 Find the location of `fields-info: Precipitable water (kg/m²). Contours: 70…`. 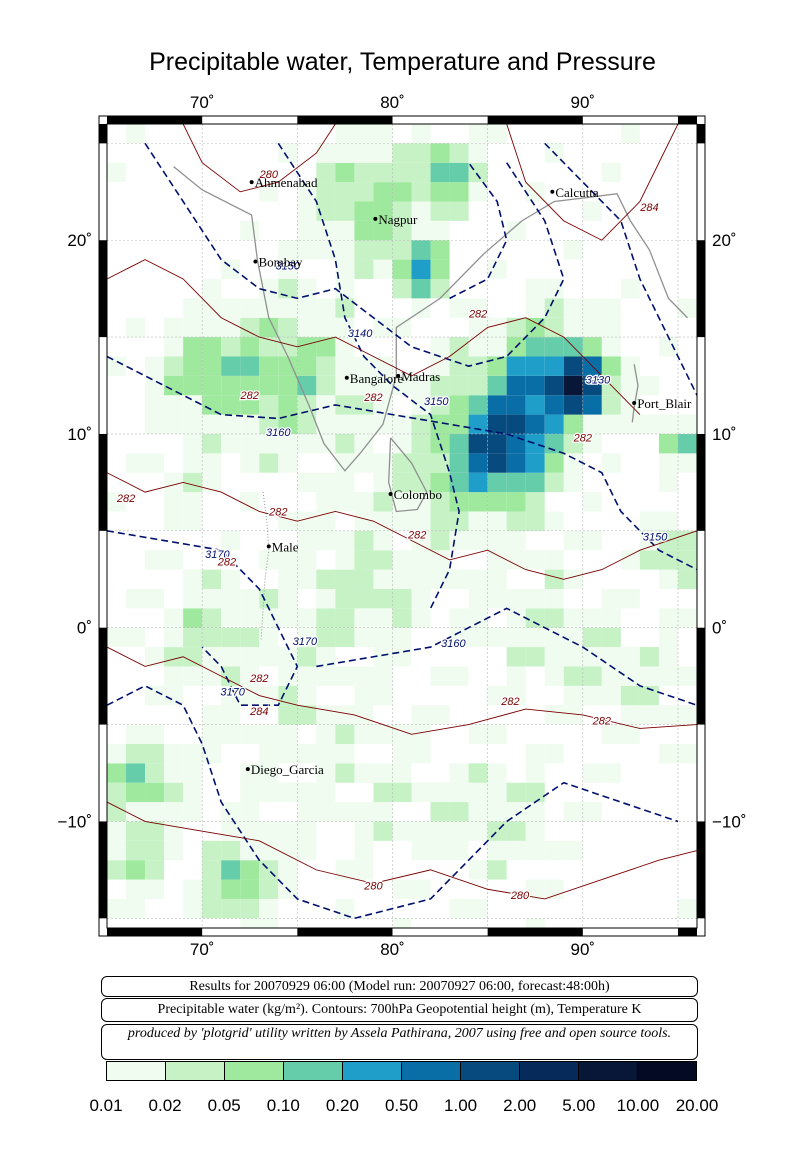

fields-info: Precipitable water (kg/m²). Contours: 70… is located at coordinates (399, 1010).